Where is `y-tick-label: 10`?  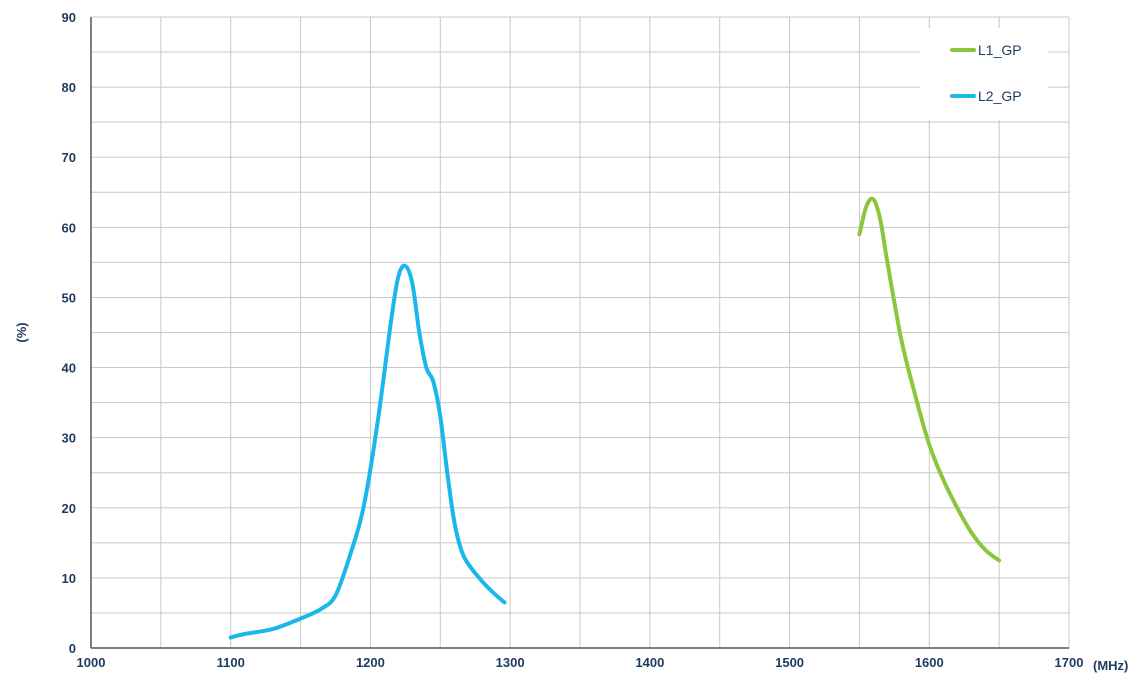 y-tick-label: 10 is located at coordinates (69, 578).